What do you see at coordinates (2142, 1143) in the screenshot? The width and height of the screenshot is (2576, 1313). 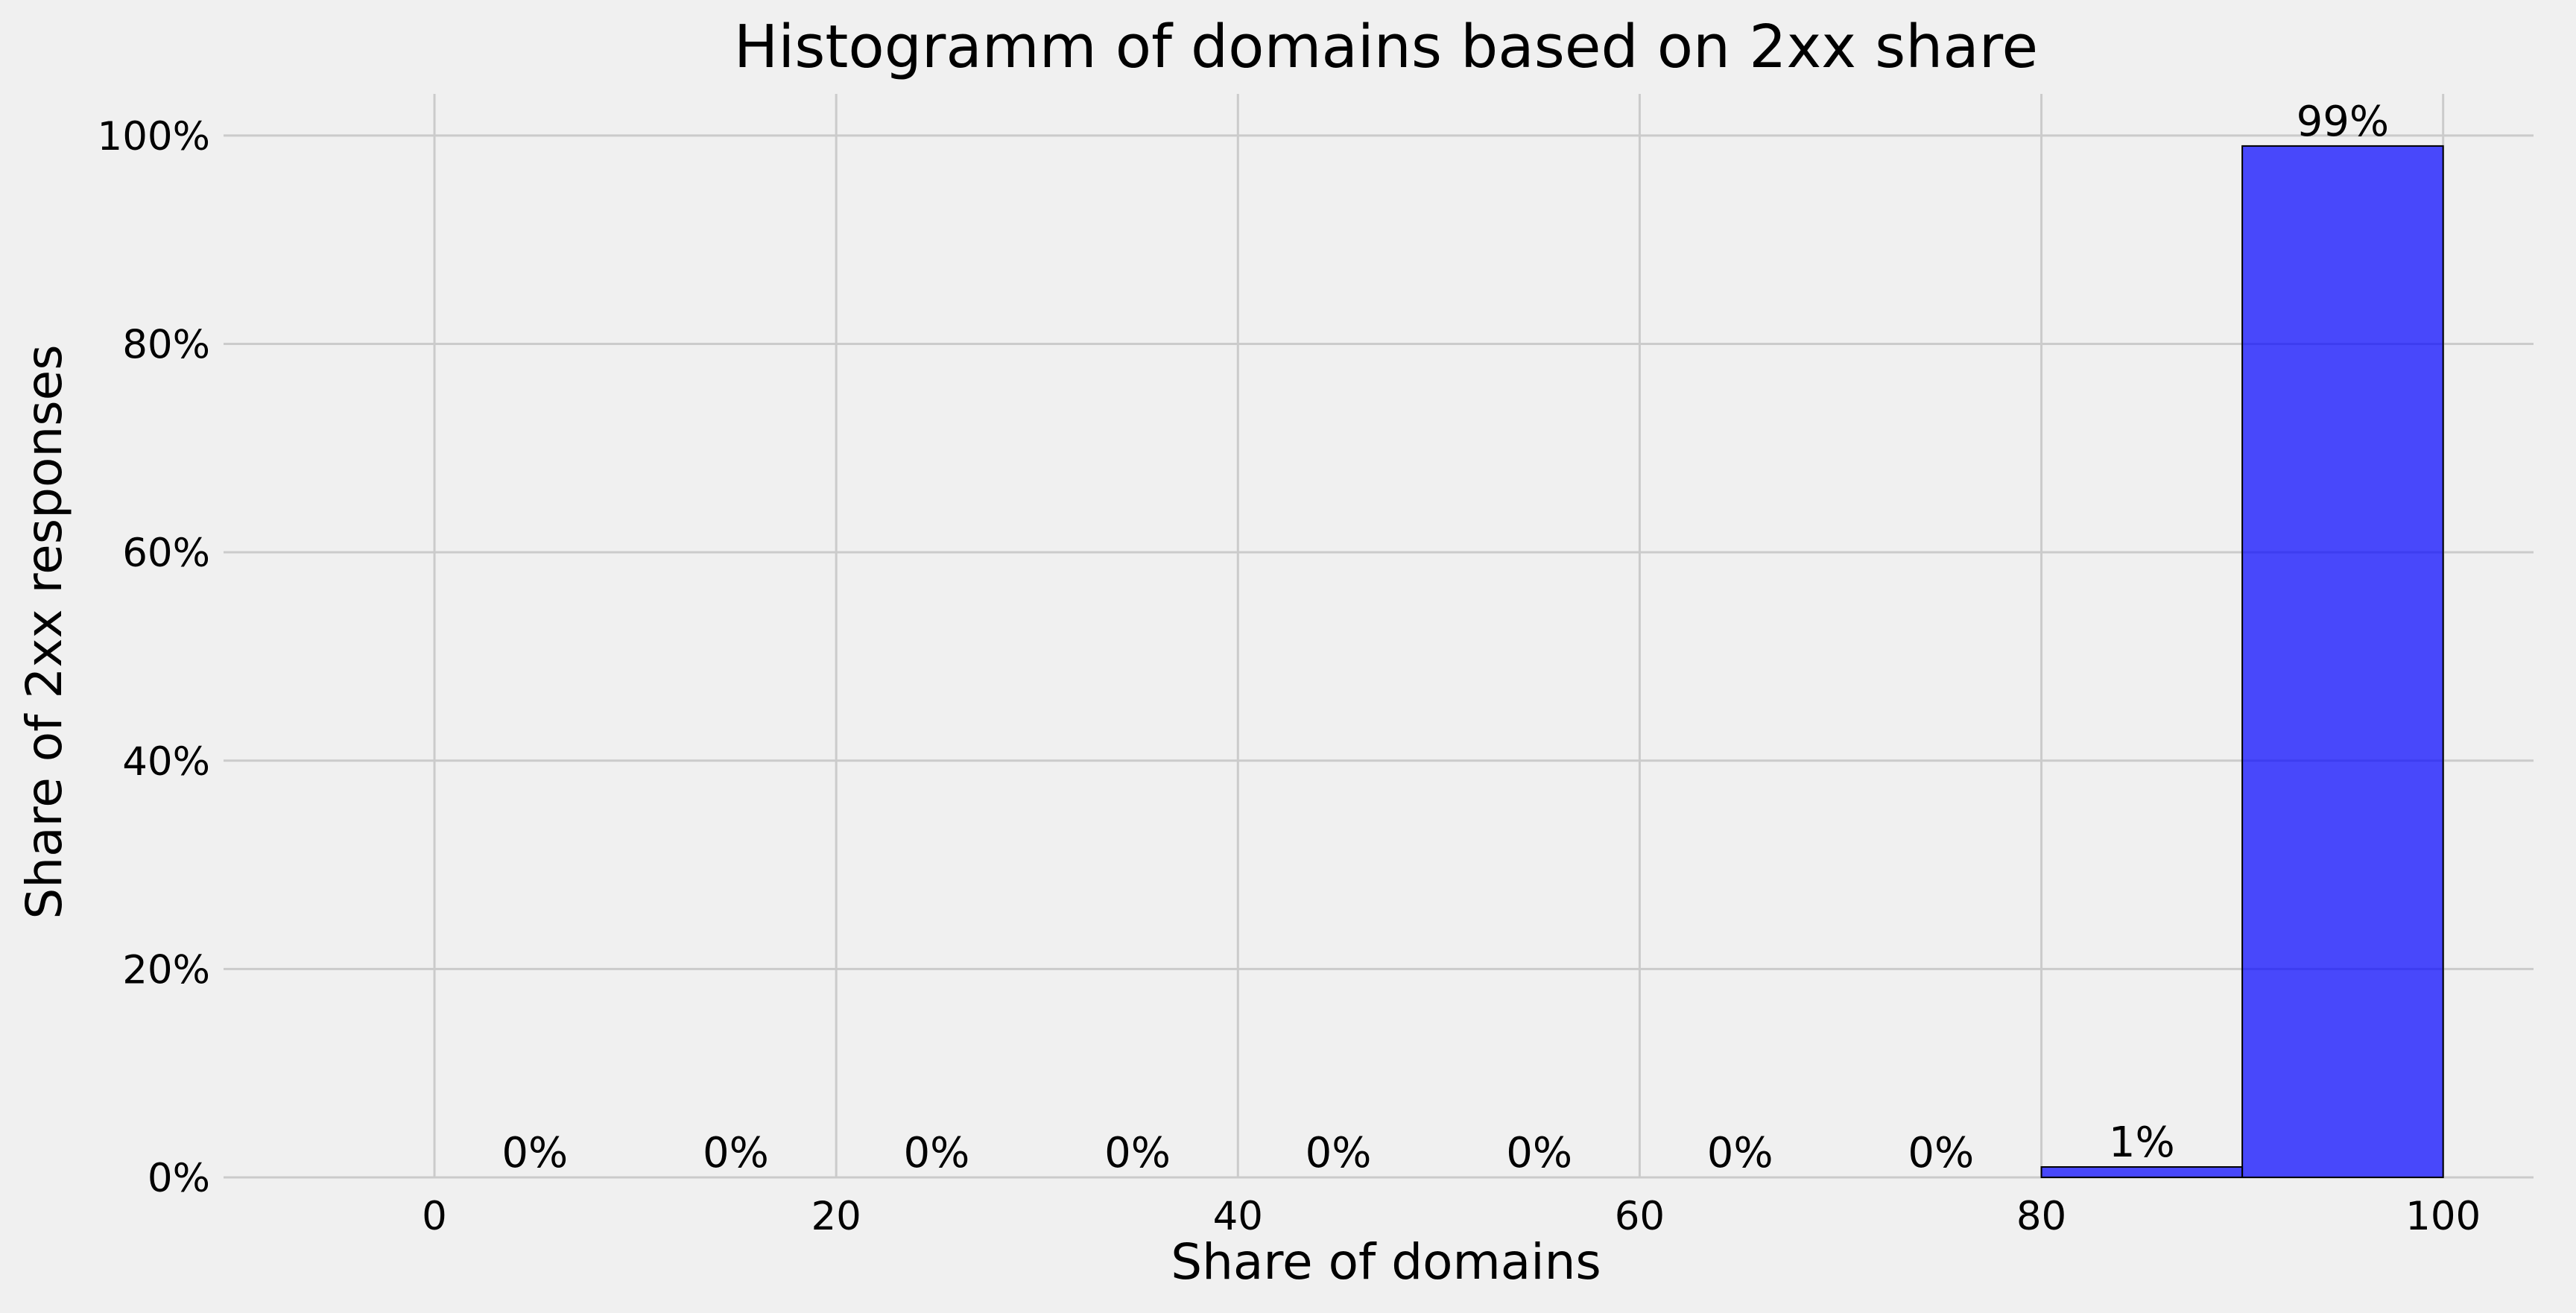 I see `bar-value-label: 1%` at bounding box center [2142, 1143].